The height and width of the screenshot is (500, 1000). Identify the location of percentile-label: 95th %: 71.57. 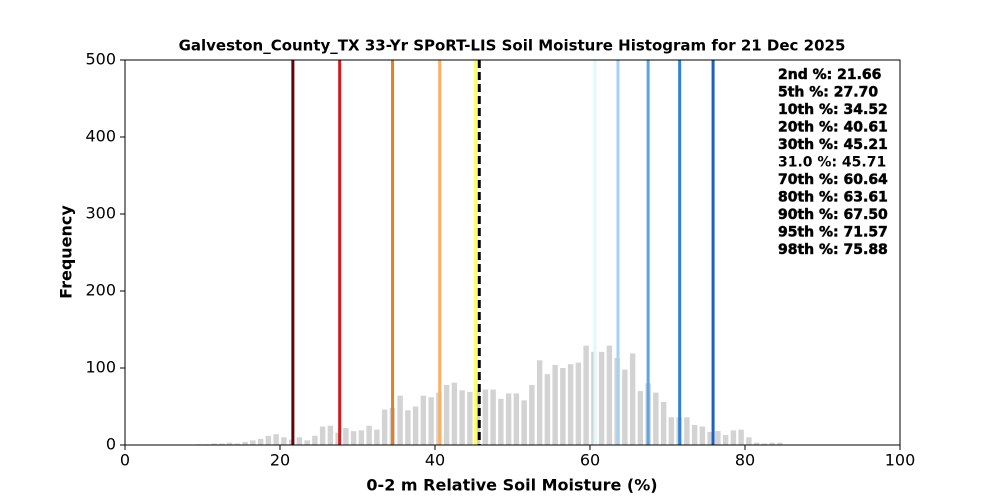
(833, 233).